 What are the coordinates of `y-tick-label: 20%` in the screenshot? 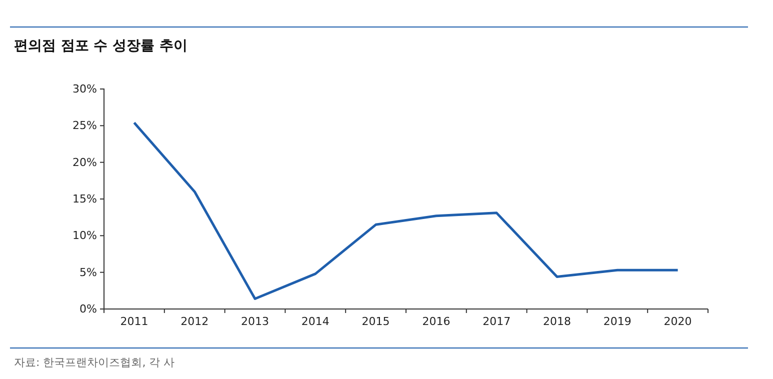 It's located at (84, 162).